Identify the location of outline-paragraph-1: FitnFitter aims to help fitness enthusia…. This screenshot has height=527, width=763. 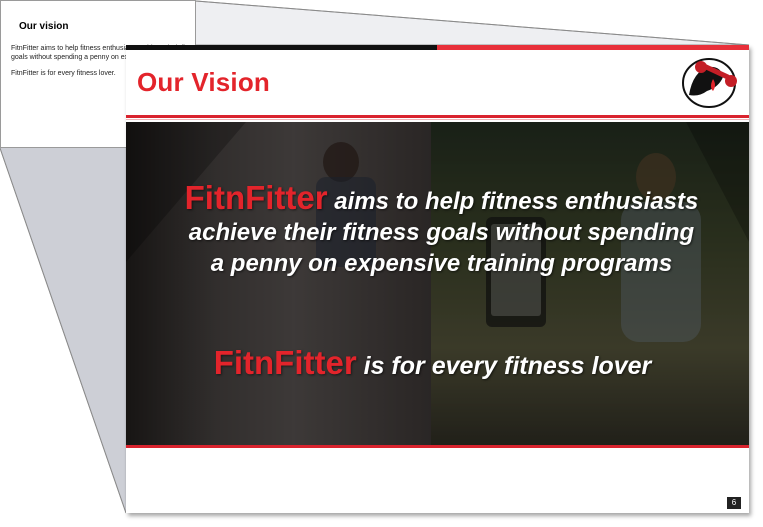
(103, 53).